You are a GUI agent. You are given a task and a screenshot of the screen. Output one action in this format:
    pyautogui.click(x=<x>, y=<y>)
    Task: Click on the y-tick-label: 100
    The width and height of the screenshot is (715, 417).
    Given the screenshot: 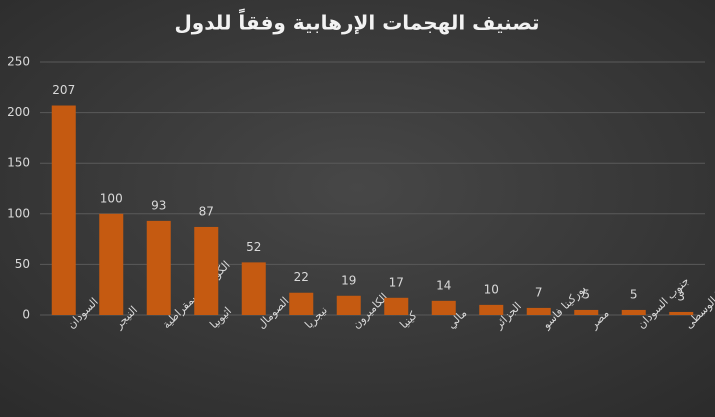 What is the action you would take?
    pyautogui.click(x=18, y=213)
    